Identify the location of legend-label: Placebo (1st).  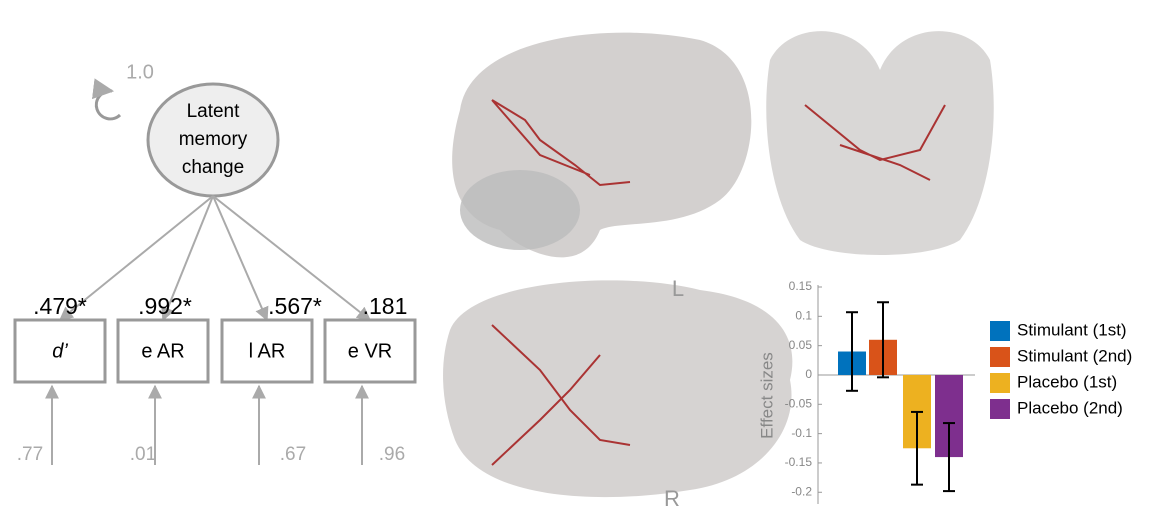
(1067, 381).